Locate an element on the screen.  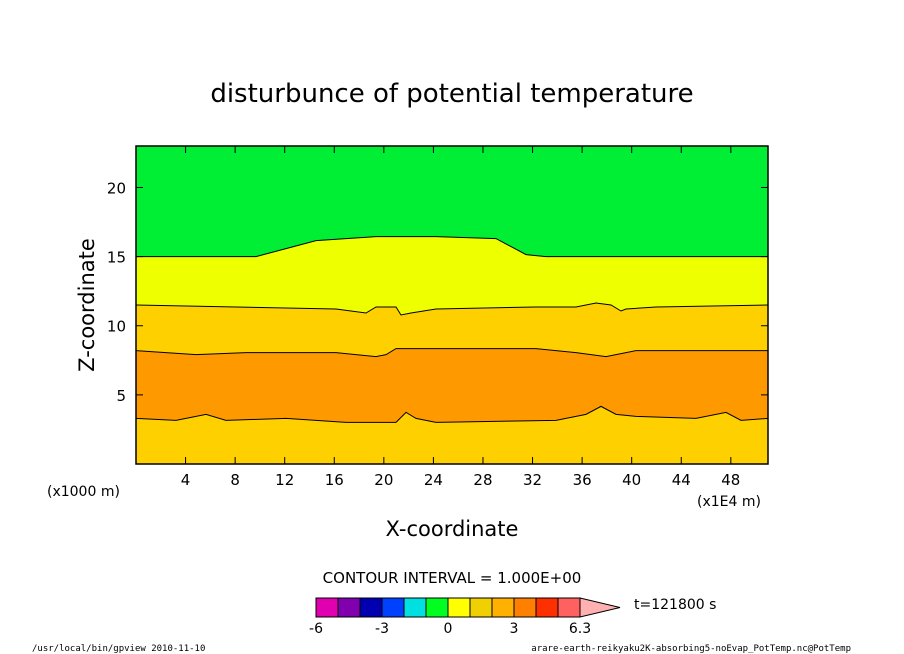
chart-title: disturbunce of potential temperature is located at coordinates (451, 94).